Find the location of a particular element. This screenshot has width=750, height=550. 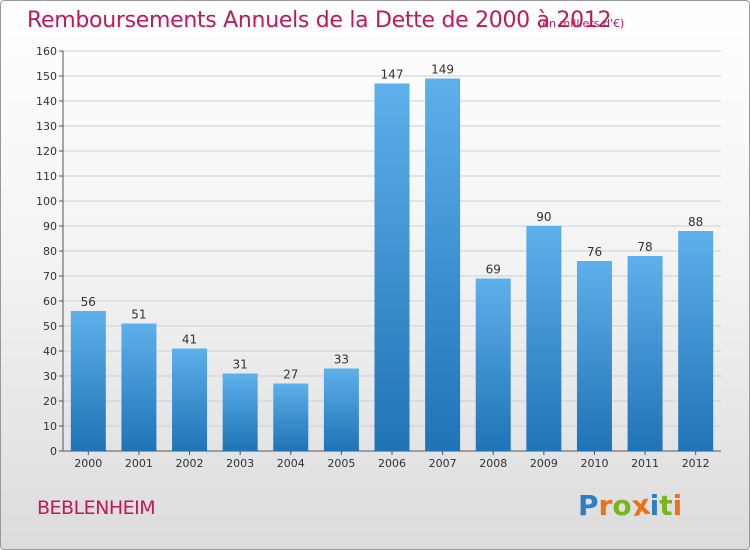

y-tick-label: 90 is located at coordinates (50, 226).